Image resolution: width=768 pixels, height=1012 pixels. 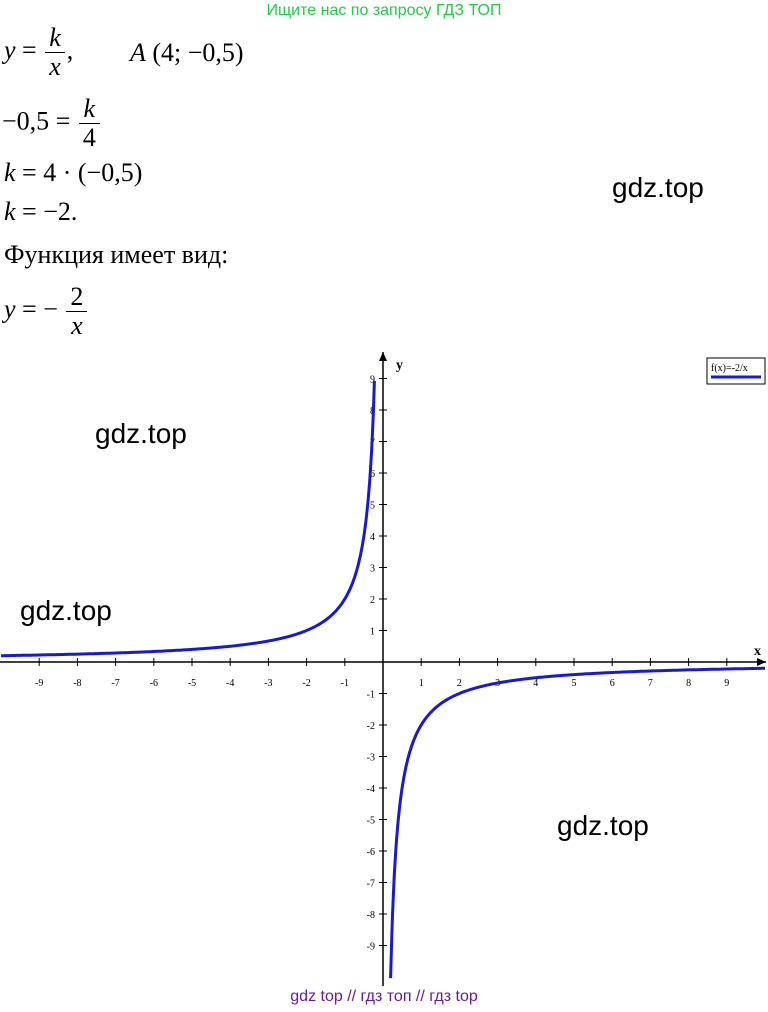 I want to click on given-y: y, so click(x=10, y=50).